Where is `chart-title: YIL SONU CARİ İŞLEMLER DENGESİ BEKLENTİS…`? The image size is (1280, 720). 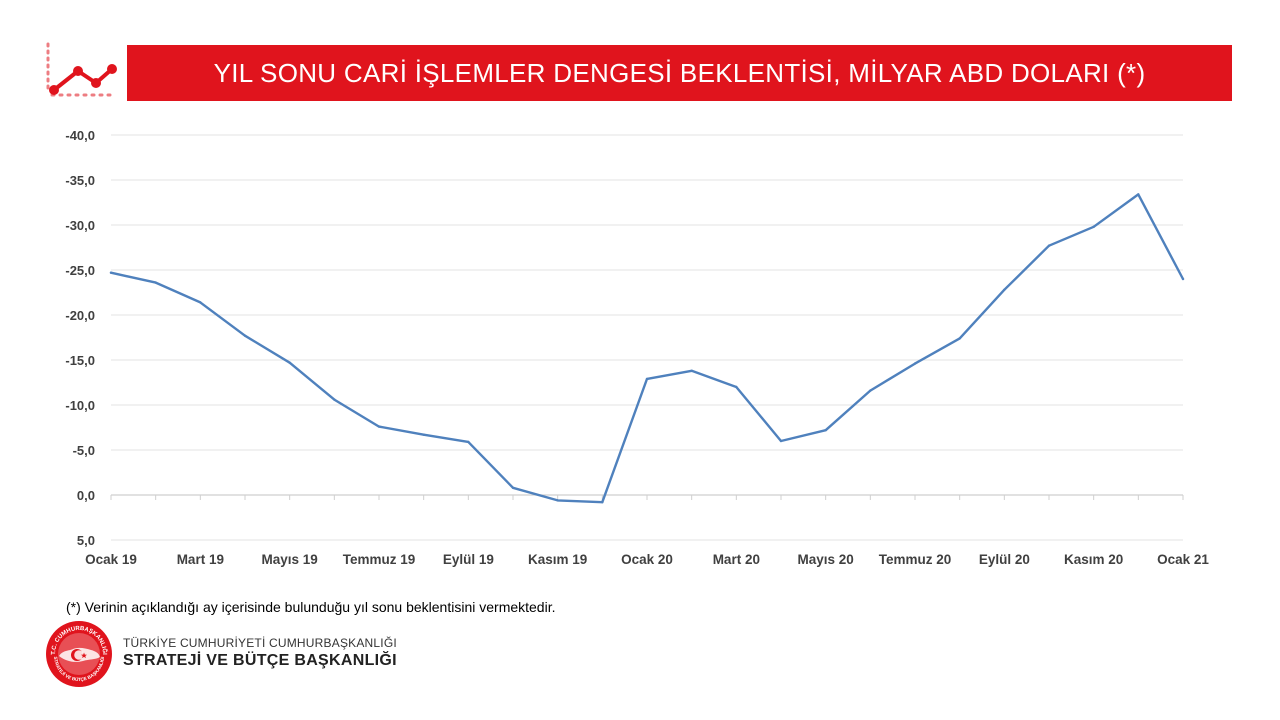 chart-title: YIL SONU CARİ İŞLEMLER DENGESİ BEKLENTİS… is located at coordinates (679, 72).